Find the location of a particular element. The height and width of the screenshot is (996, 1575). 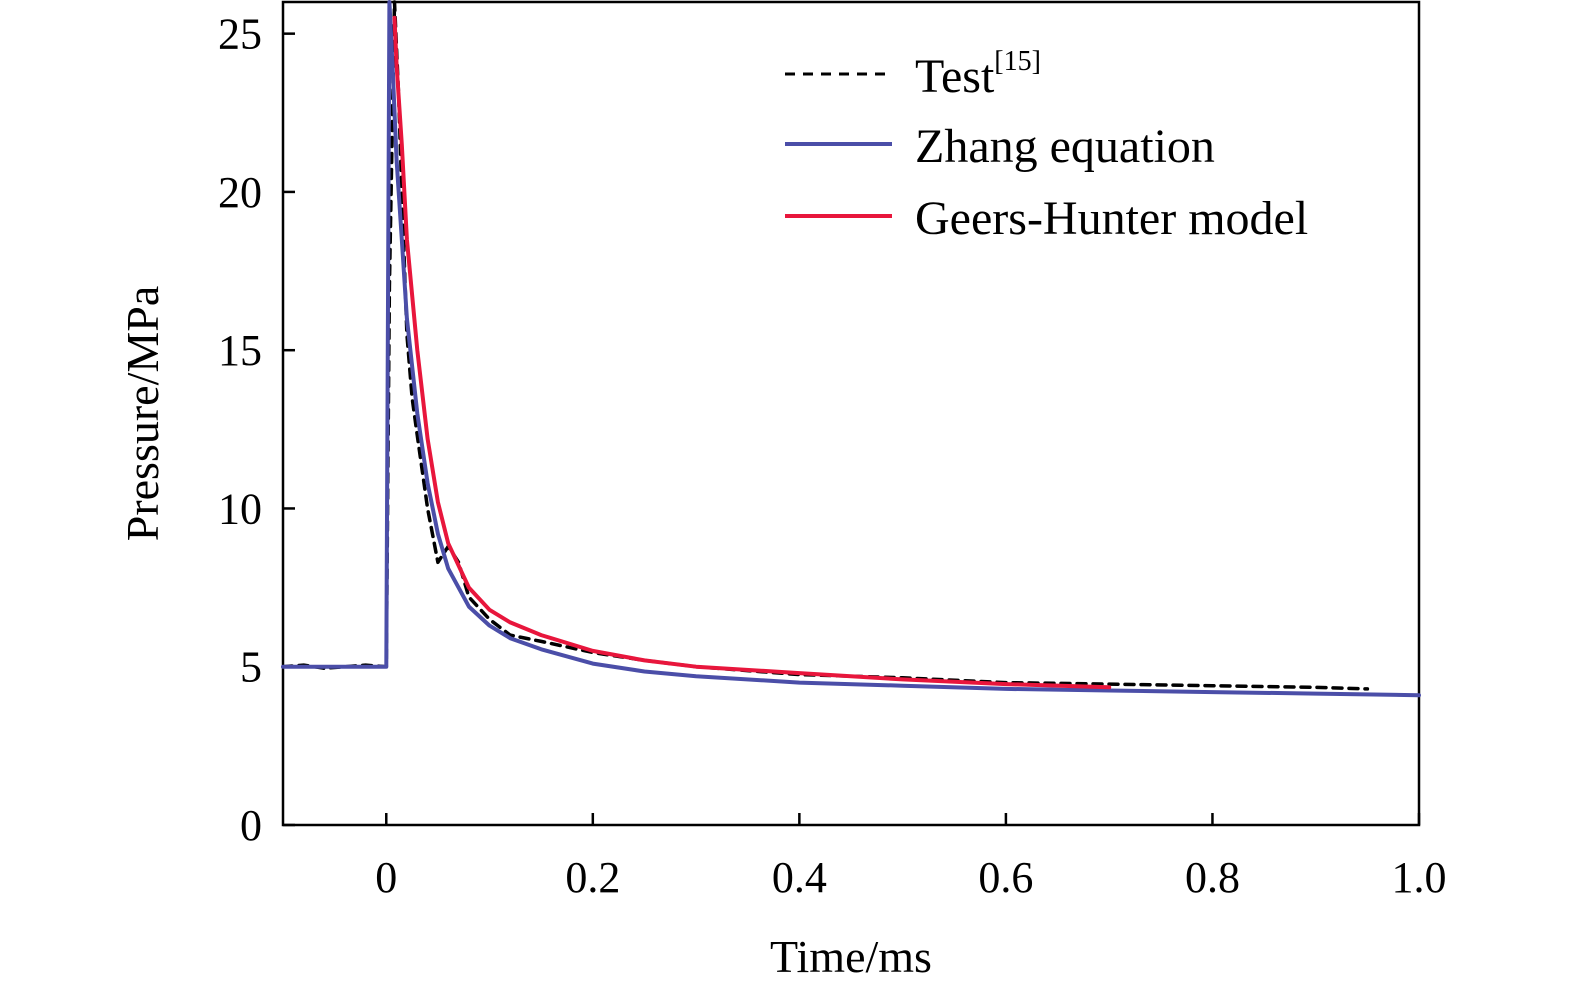

legend-label-text: Zhang equation is located at coordinates (1065, 146).